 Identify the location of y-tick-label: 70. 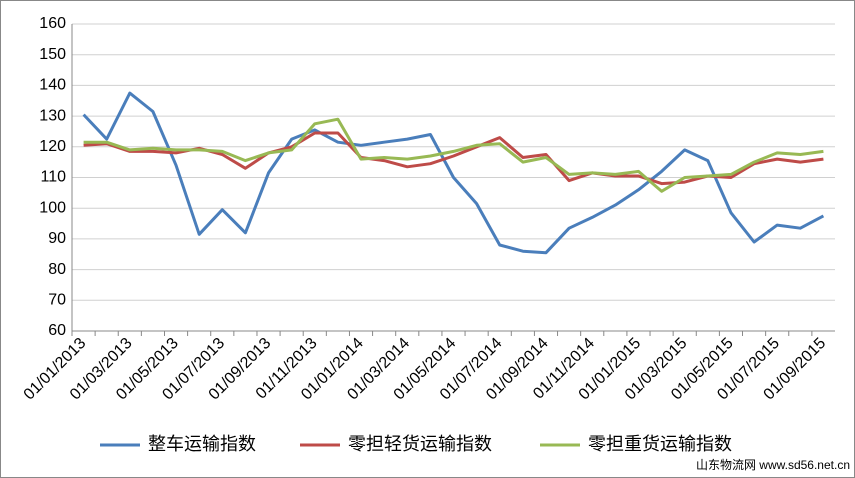
(57, 300).